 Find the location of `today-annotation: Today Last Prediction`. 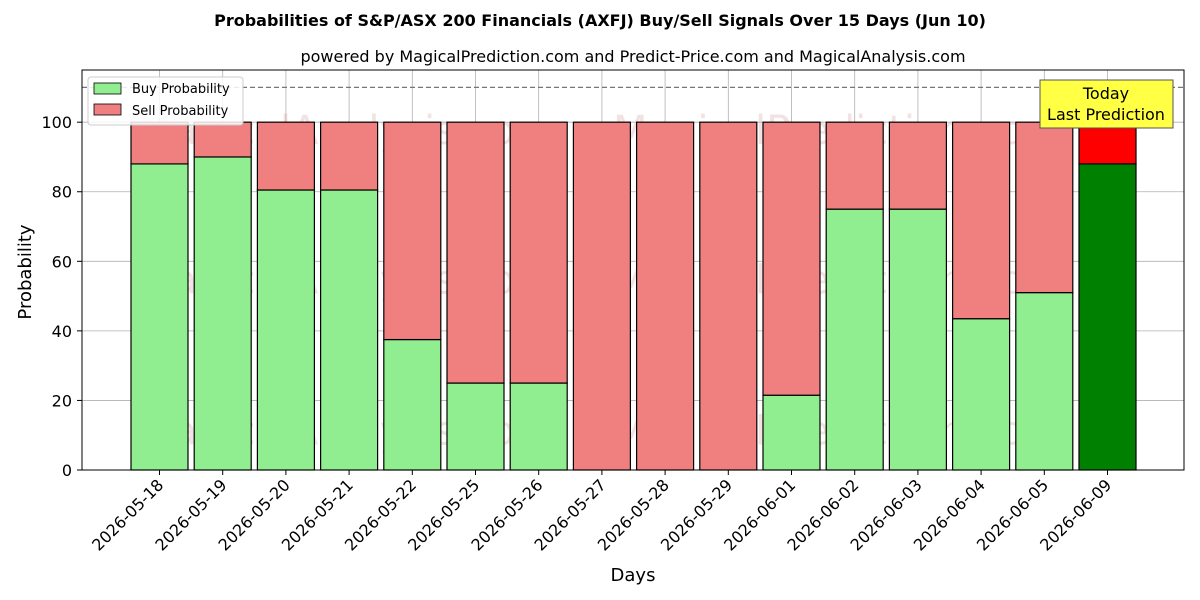

today-annotation: Today Last Prediction is located at coordinates (1106, 104).